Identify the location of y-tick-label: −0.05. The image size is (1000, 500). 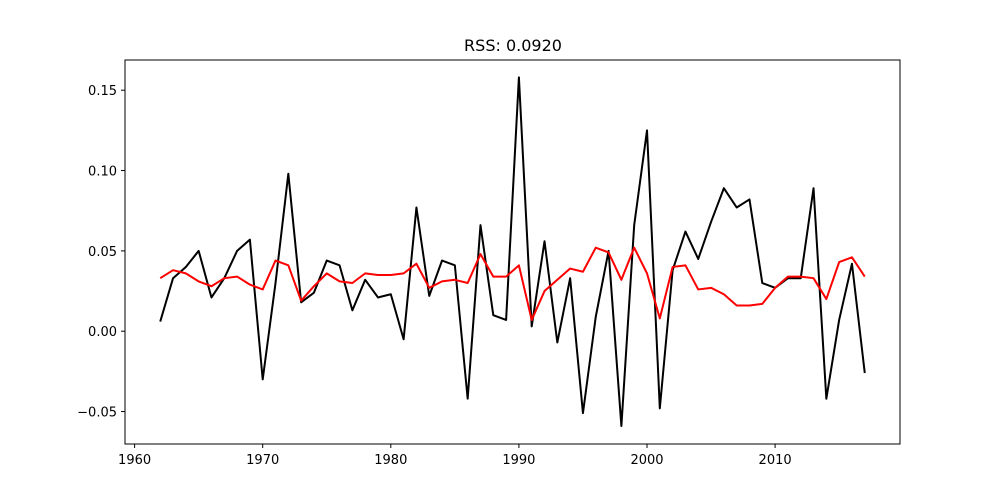
(97, 413).